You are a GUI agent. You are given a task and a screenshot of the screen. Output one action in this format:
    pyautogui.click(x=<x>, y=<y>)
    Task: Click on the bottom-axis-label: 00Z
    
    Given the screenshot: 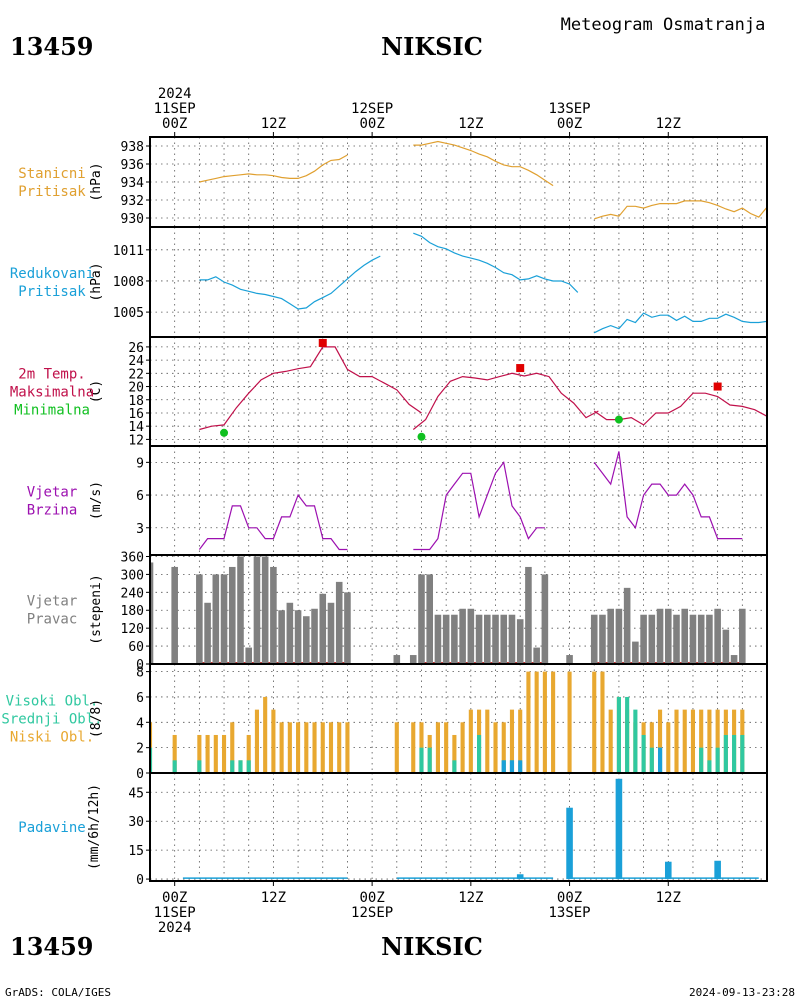 What is the action you would take?
    pyautogui.click(x=174, y=898)
    